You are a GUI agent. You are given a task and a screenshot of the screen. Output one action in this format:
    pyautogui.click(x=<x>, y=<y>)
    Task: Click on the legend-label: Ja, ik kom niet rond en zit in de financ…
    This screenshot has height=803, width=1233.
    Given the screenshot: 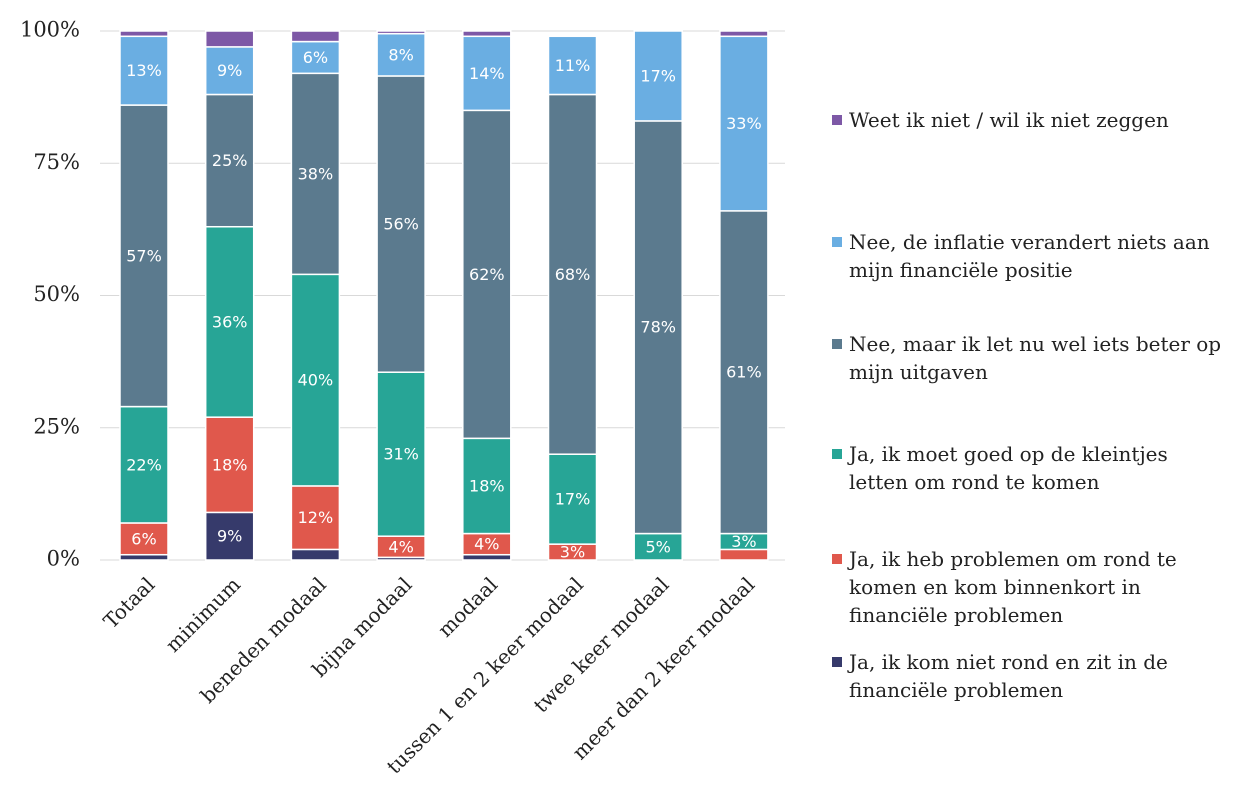 What is the action you would take?
    pyautogui.click(x=1008, y=676)
    